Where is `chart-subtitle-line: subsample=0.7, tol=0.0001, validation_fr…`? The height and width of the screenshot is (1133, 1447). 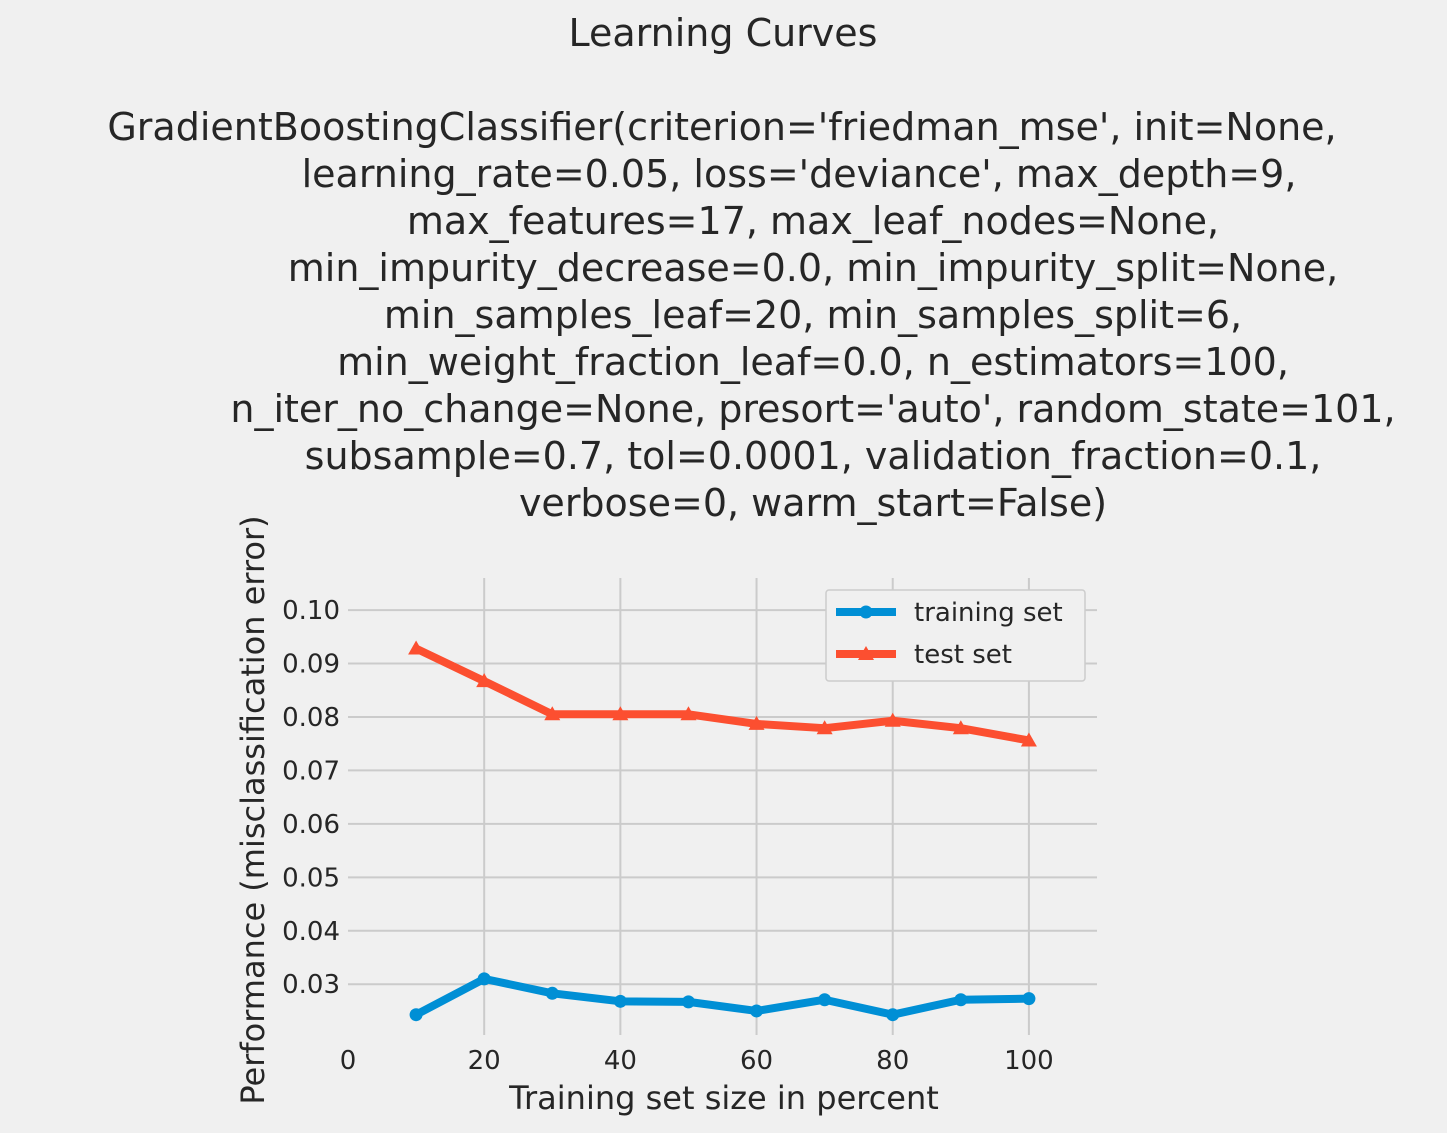 chart-subtitle-line: subsample=0.7, tol=0.0001, validation_fr… is located at coordinates (813, 456).